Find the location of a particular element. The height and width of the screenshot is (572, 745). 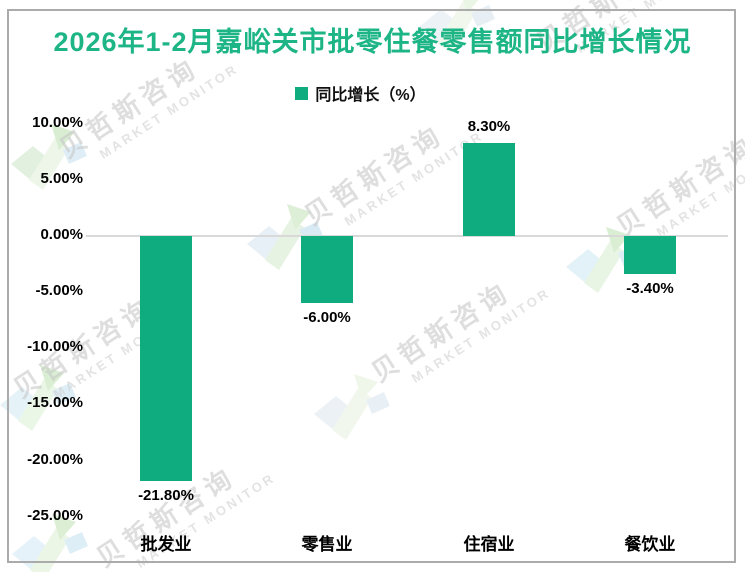

value-label-catering: -3.40% is located at coordinates (650, 288).